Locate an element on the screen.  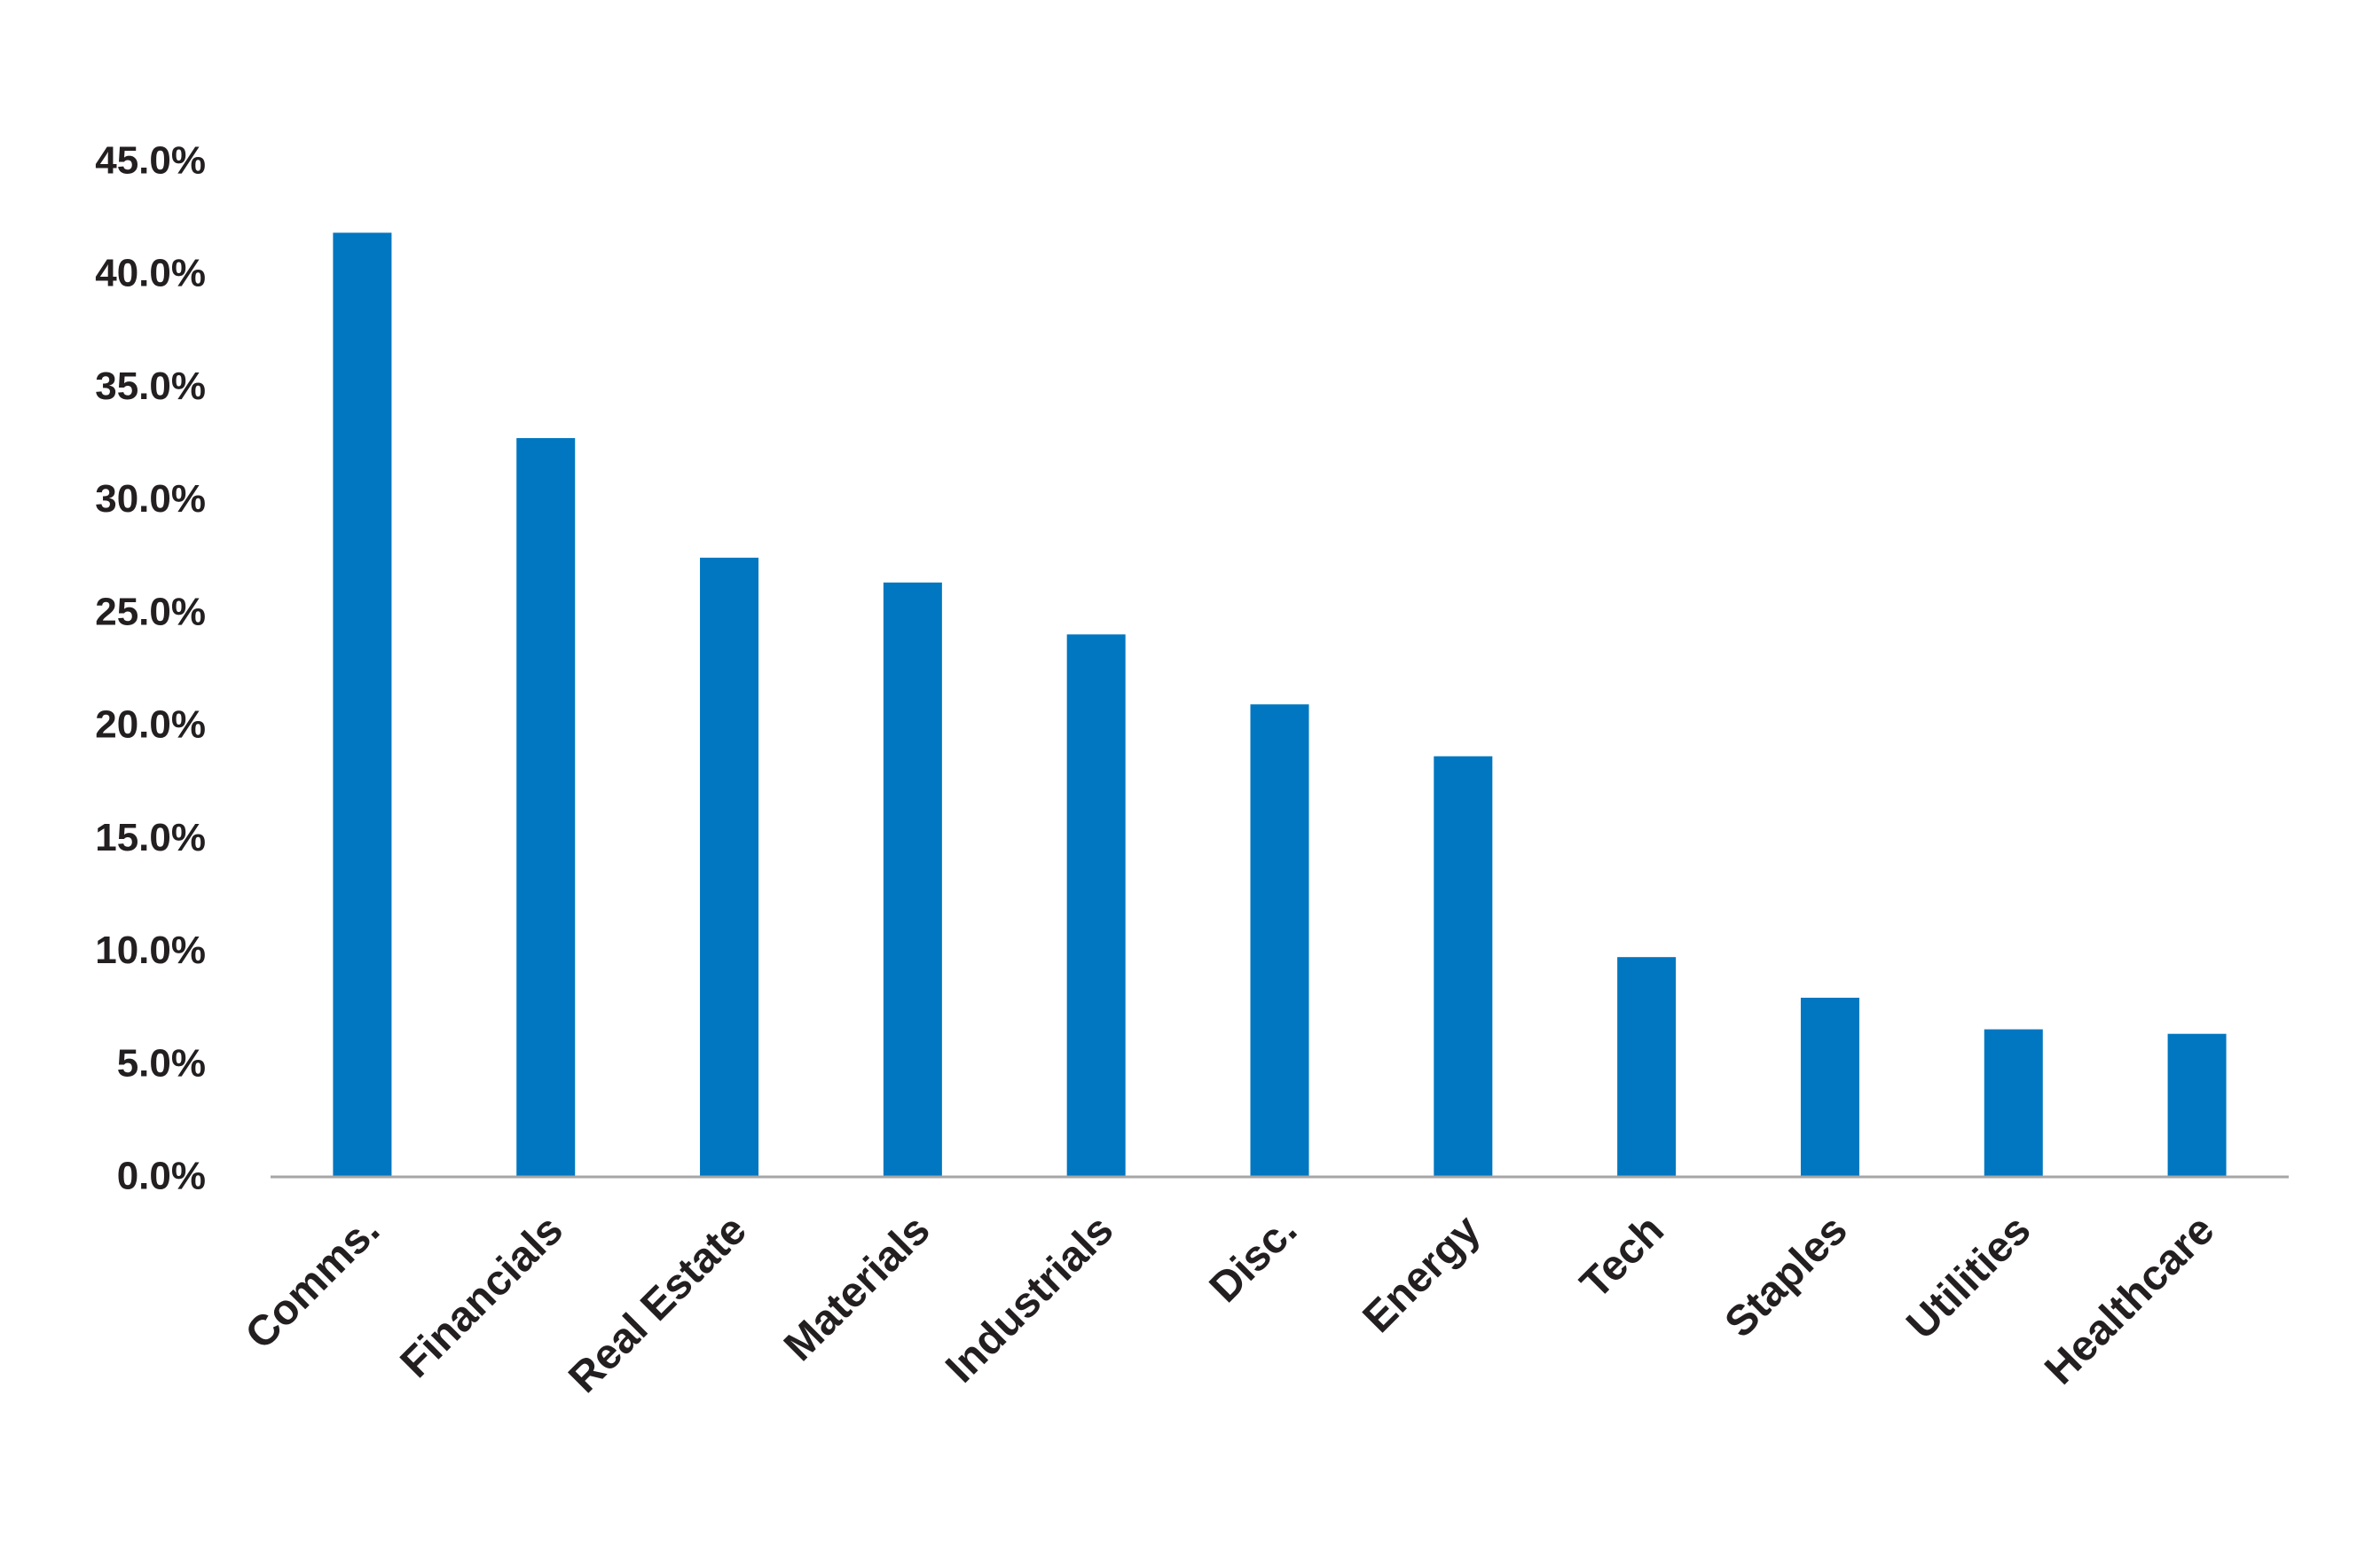
y-tick-label: 30.0% is located at coordinates (150, 499).